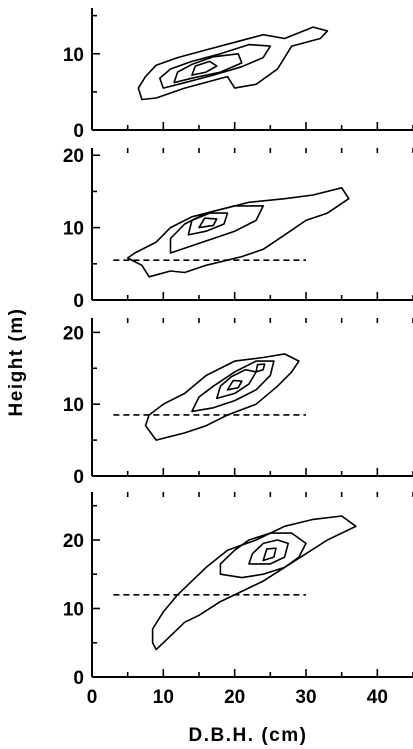 The width and height of the screenshot is (413, 749). Describe the element at coordinates (234, 697) in the screenshot. I see `x-tick-label: 20` at that location.